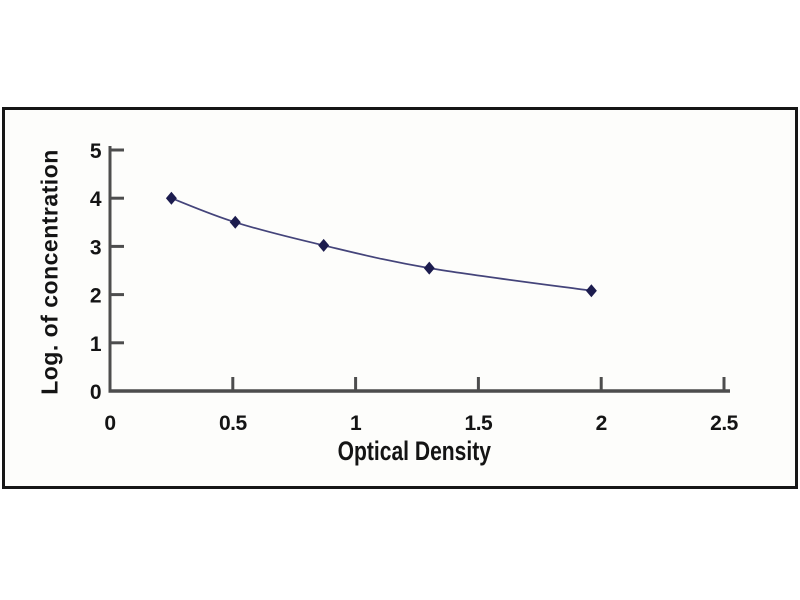  I want to click on x-axis-title-row: Optical Density, so click(414, 451).